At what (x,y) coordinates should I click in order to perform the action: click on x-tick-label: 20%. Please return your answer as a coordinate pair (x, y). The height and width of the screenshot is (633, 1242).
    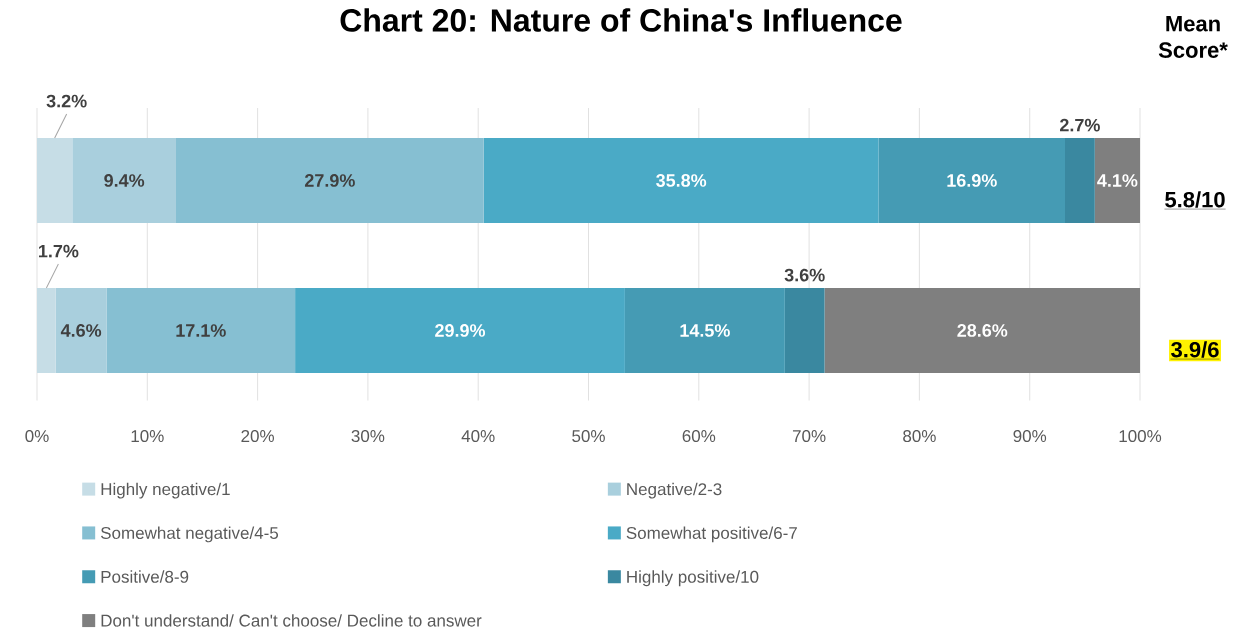
    Looking at the image, I should click on (257, 436).